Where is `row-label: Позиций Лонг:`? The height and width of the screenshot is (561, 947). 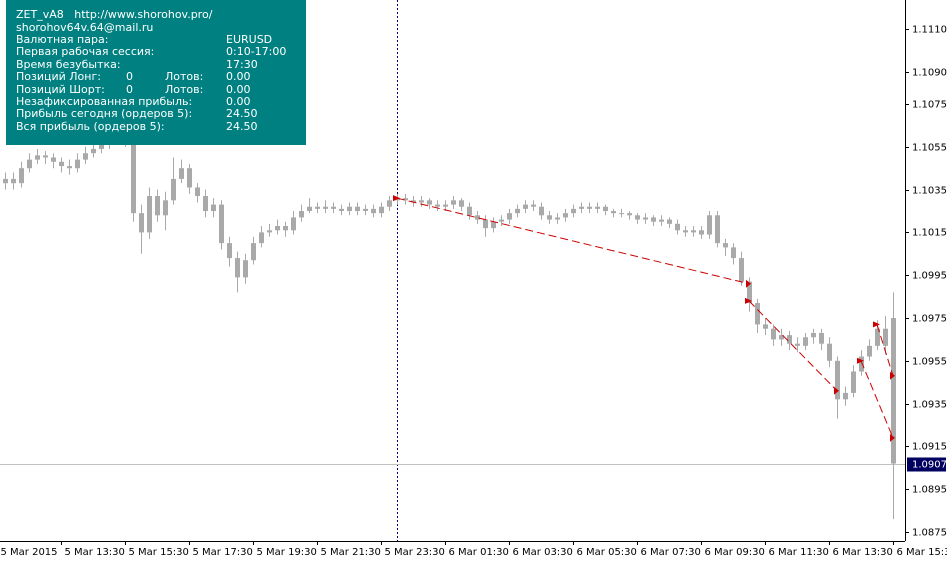 row-label: Позиций Лонг: is located at coordinates (58, 77).